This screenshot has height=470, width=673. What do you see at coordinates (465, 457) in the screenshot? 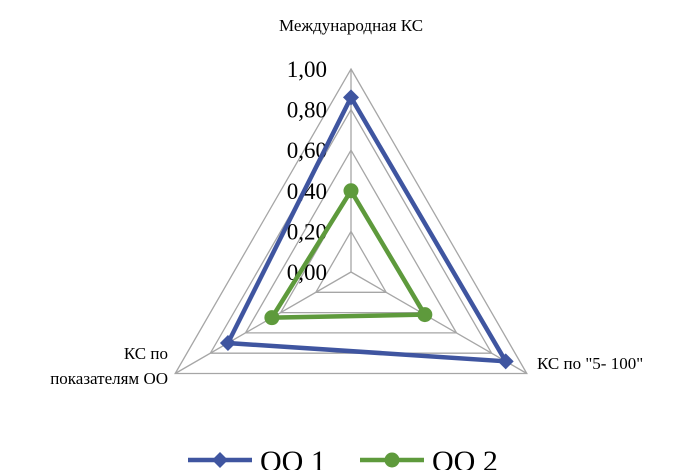
I see `legend-label: ОО 2` at bounding box center [465, 457].